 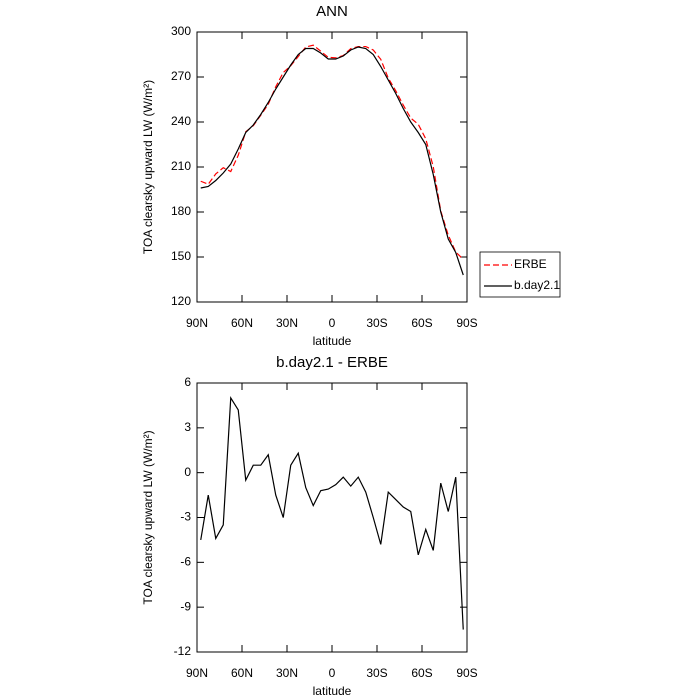 I want to click on legend-label: ERBE, so click(x=530, y=264).